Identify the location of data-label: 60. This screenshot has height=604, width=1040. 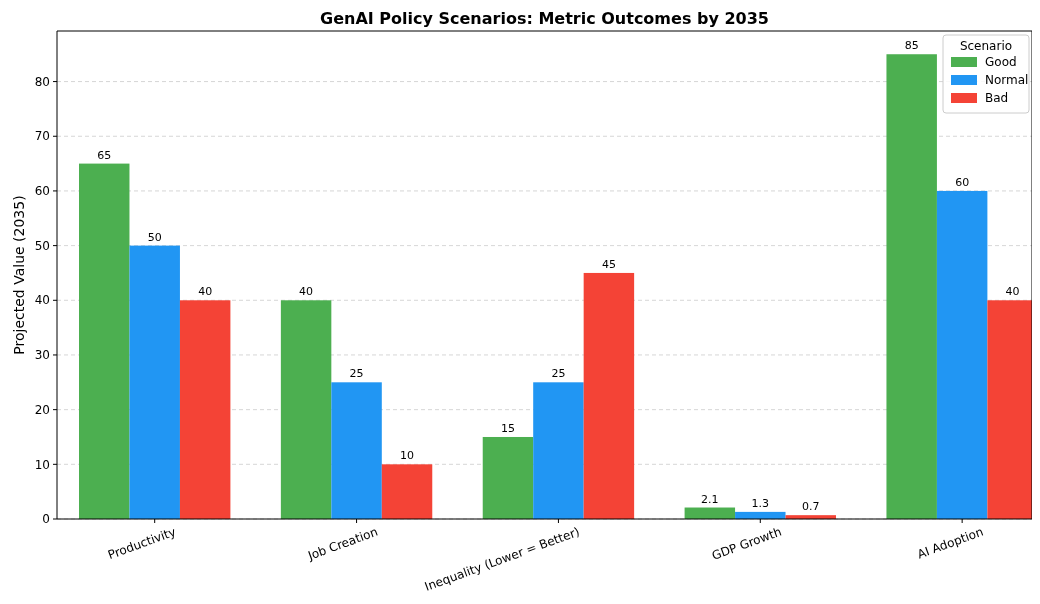
(962, 182).